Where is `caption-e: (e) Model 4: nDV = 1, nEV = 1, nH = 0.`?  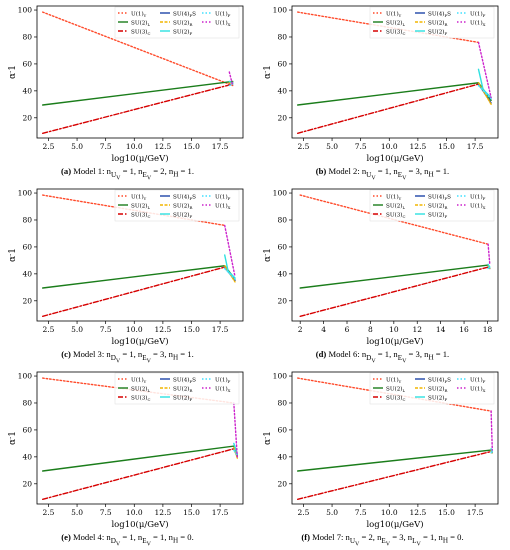 caption-e: (e) Model 4: nDV = 1, nEV = 1, nH = 0. is located at coordinates (127, 540).